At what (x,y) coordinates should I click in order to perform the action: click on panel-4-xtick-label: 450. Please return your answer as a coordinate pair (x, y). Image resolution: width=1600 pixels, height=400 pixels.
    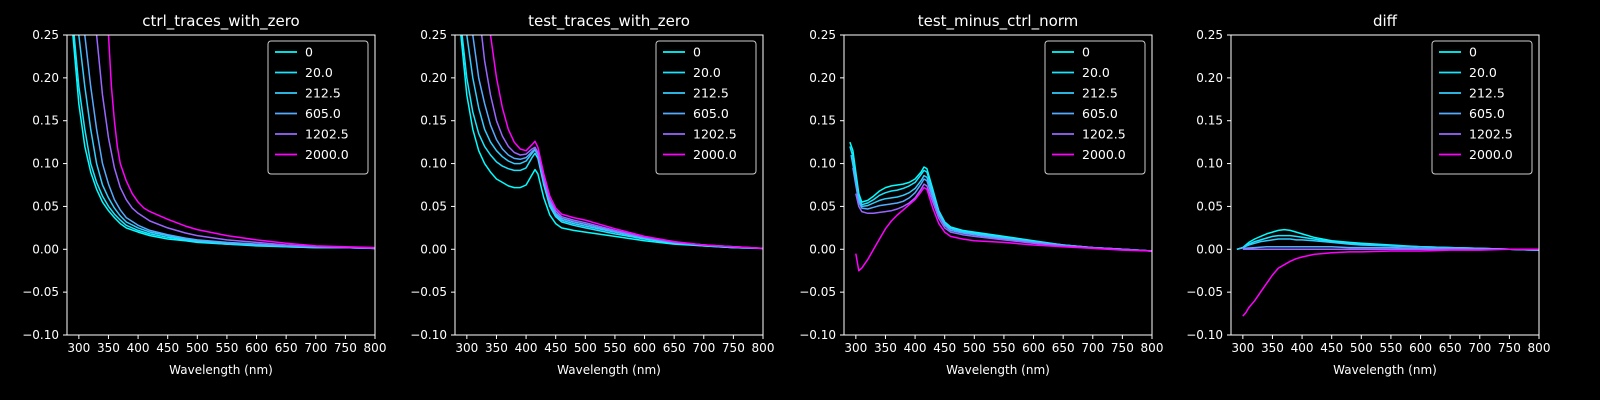
    Looking at the image, I should click on (1331, 348).